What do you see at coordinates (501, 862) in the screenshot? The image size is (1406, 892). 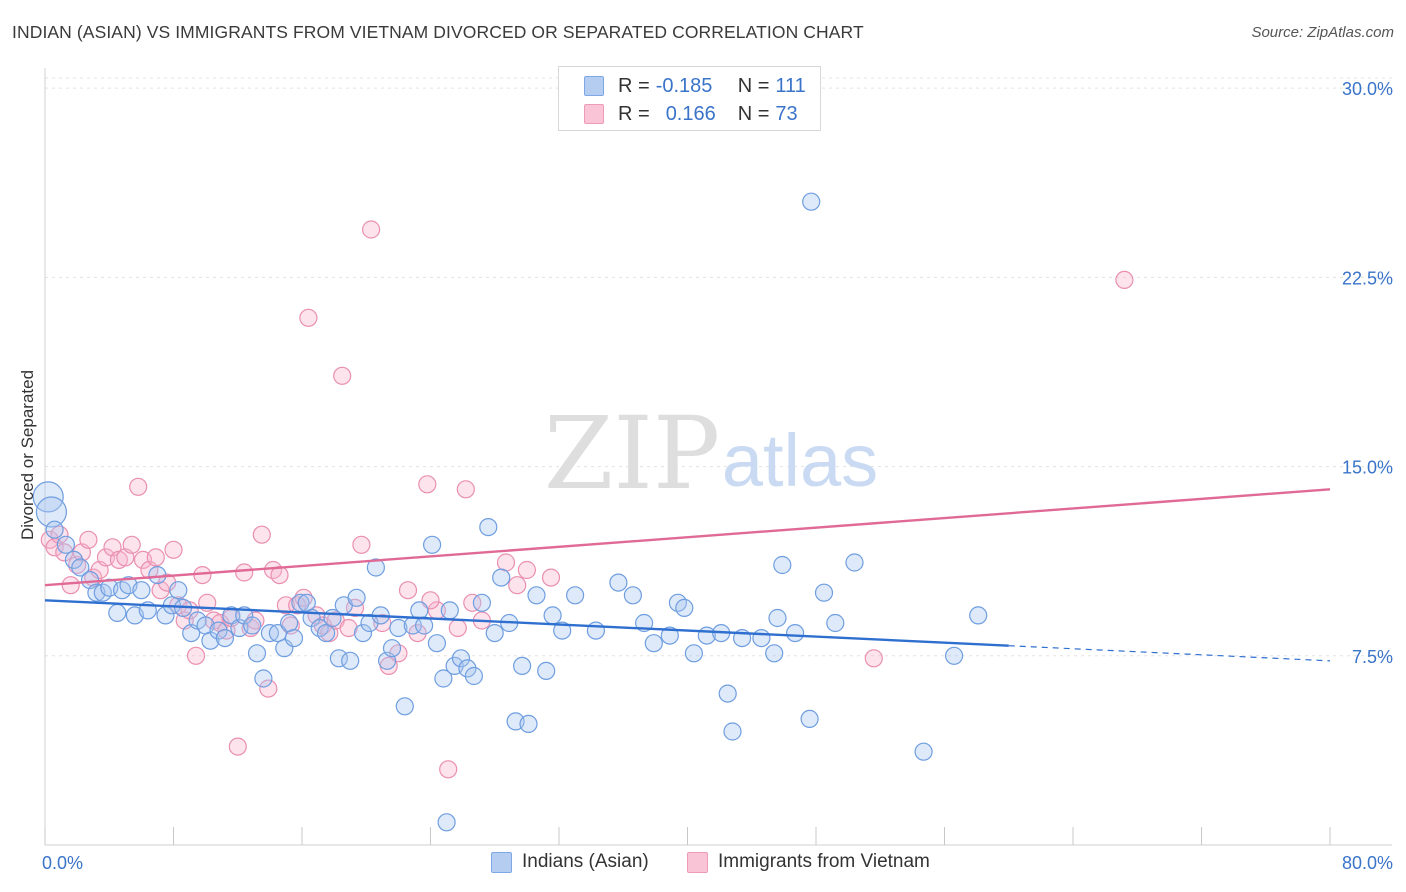 I see `legend-item-swatch-indian` at bounding box center [501, 862].